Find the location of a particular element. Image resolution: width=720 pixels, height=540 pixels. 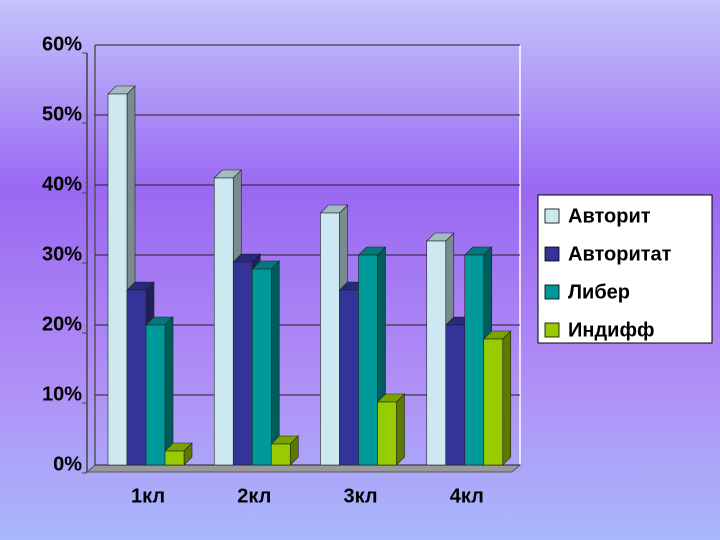

legend-label: Либер is located at coordinates (599, 292).